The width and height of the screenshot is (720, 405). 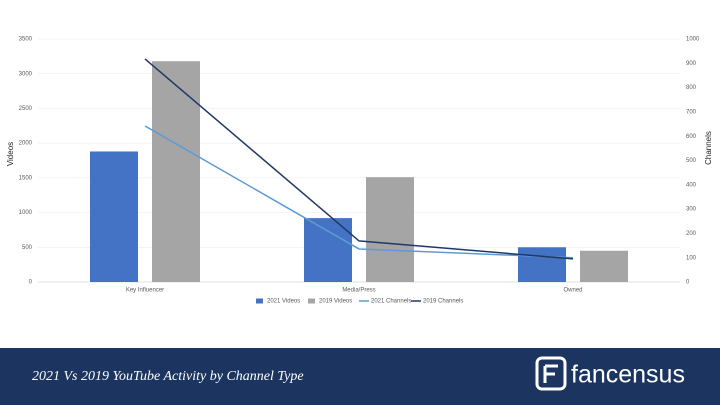 What do you see at coordinates (391, 302) in the screenshot?
I see `legend-label: 2021 Channels` at bounding box center [391, 302].